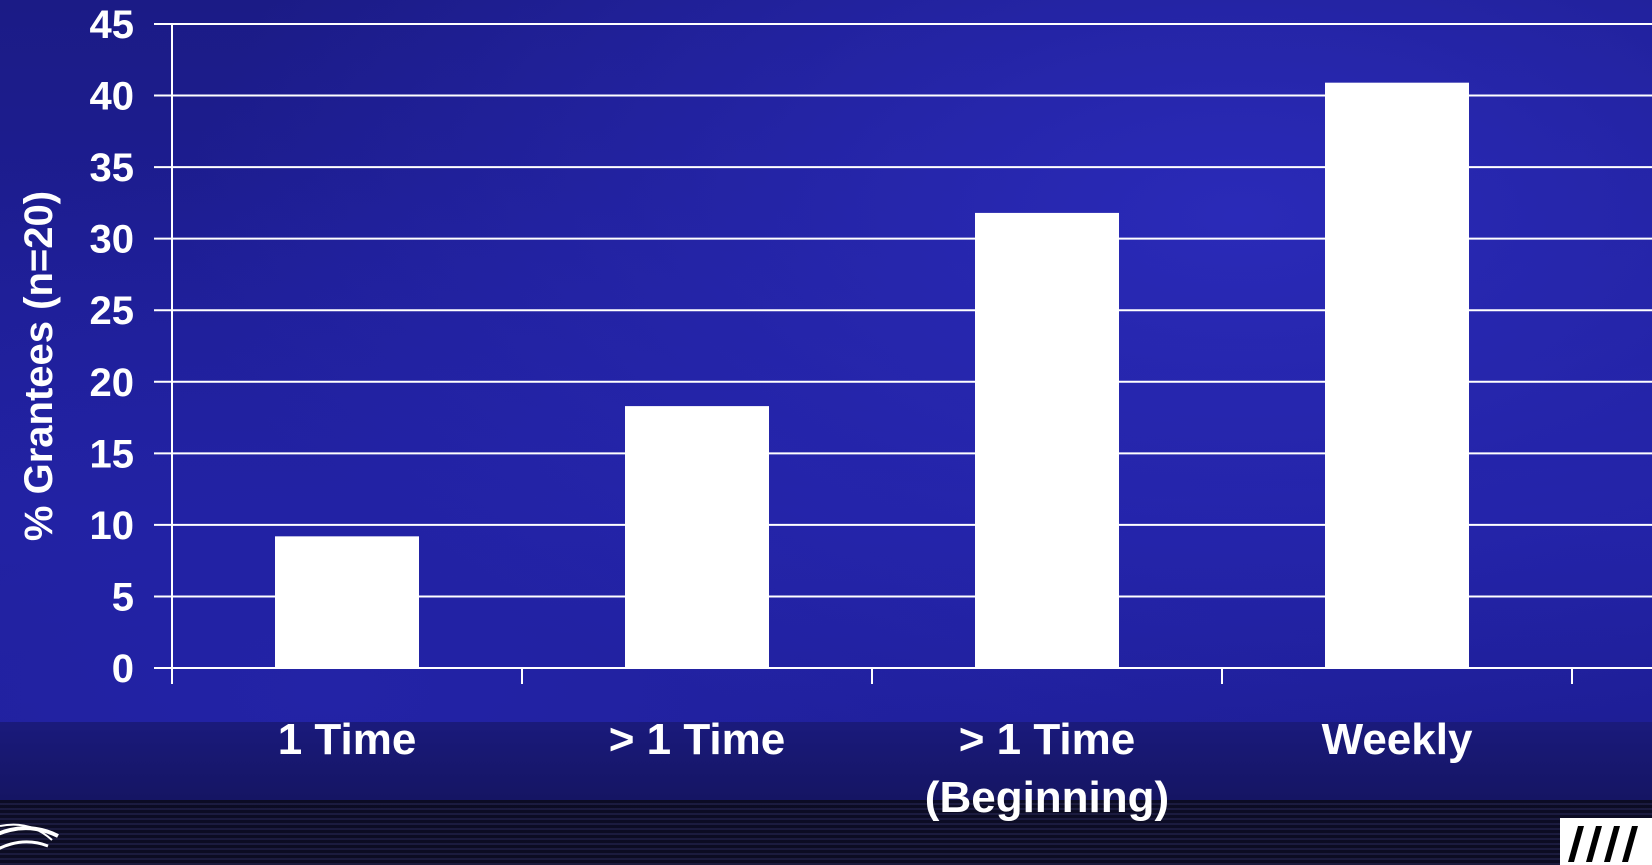 This screenshot has width=1652, height=865. I want to click on y-axis-title: % Grantees (n=20), so click(39, 366).